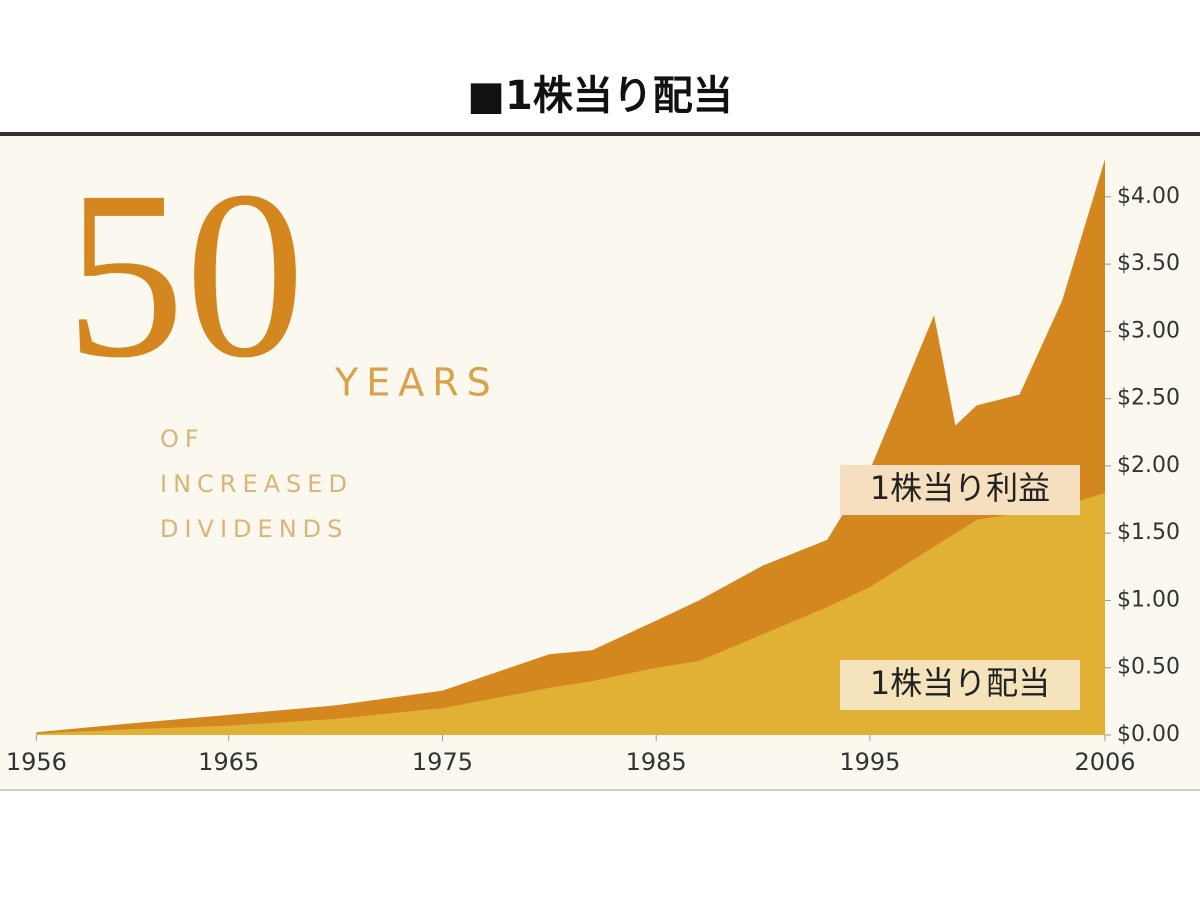 Image resolution: width=1200 pixels, height=904 pixels. I want to click on chart-title: ■1株当り配当, so click(600, 96).